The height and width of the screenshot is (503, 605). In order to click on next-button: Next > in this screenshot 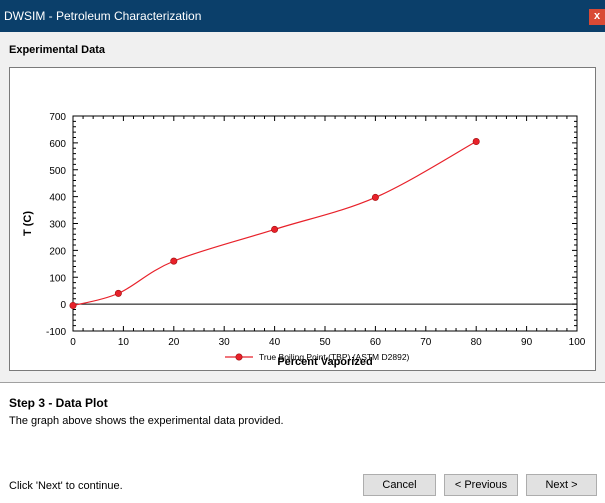, I will do `click(561, 485)`.